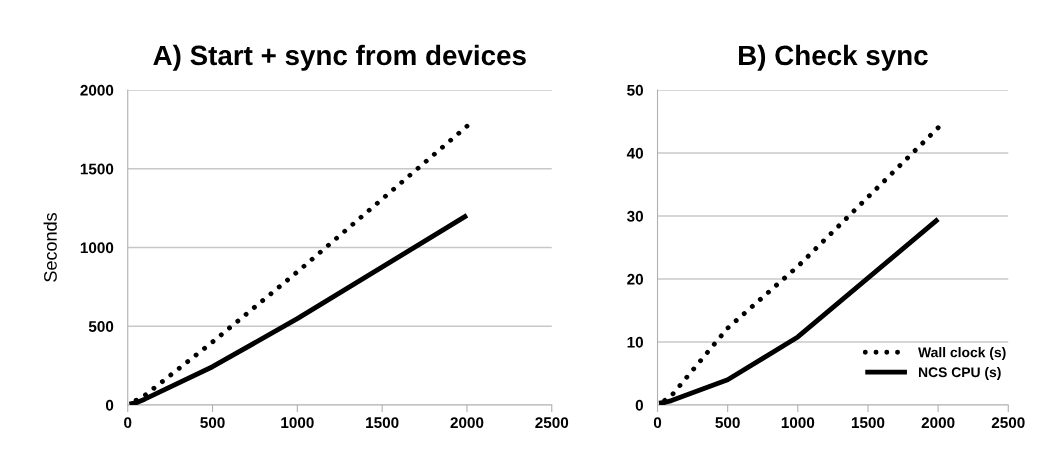 The height and width of the screenshot is (450, 1047). What do you see at coordinates (635, 342) in the screenshot?
I see `y-tick-label: 10` at bounding box center [635, 342].